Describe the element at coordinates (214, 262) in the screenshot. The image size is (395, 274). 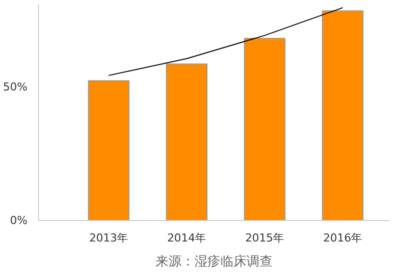
I see `source-note: 来源：湿疹临床调查` at that location.